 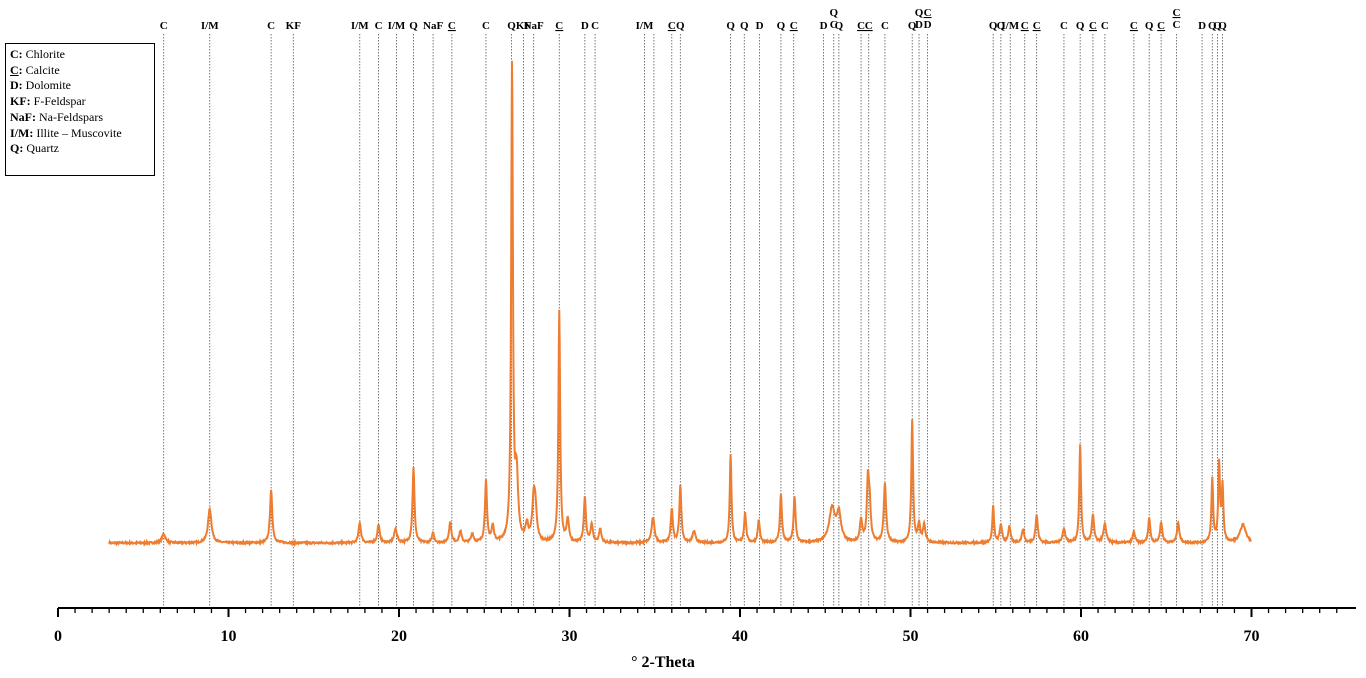 What do you see at coordinates (1081, 636) in the screenshot?
I see `x-tick-label: 60` at bounding box center [1081, 636].